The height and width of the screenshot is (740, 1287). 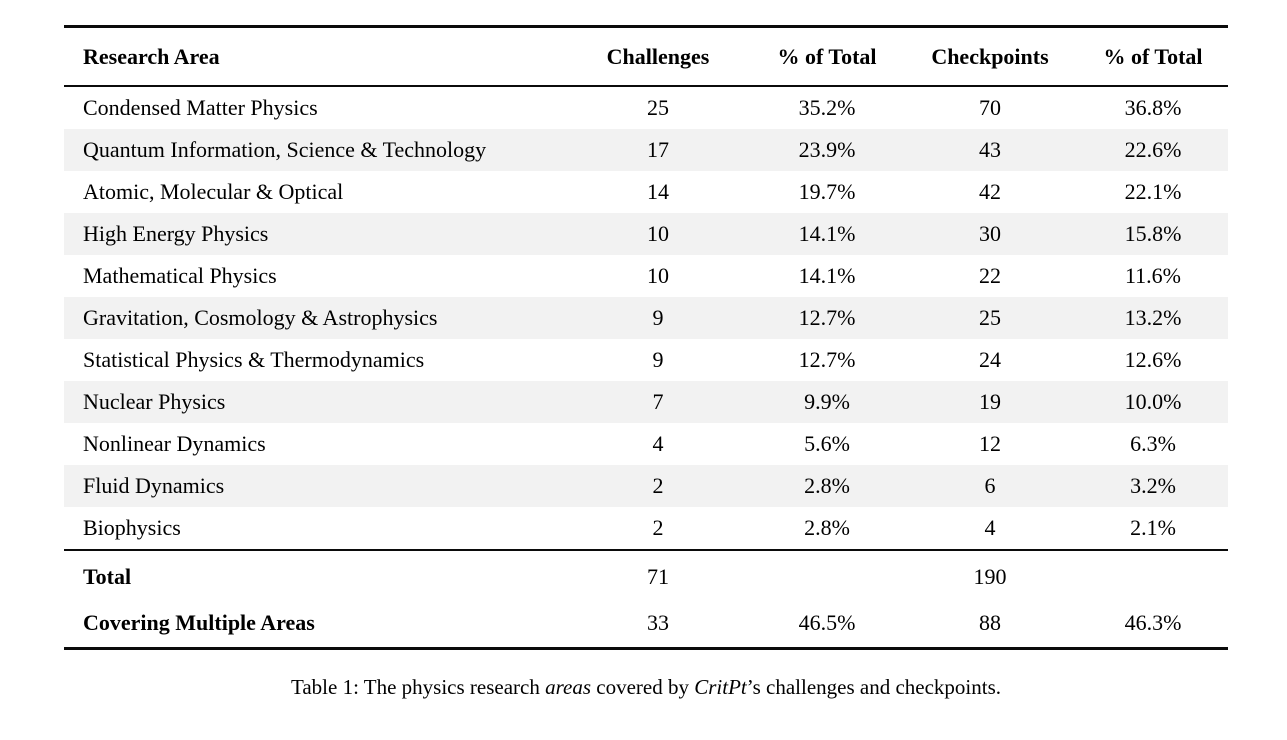 I want to click on column-header-challenges-pct: % of Total, so click(x=827, y=56).